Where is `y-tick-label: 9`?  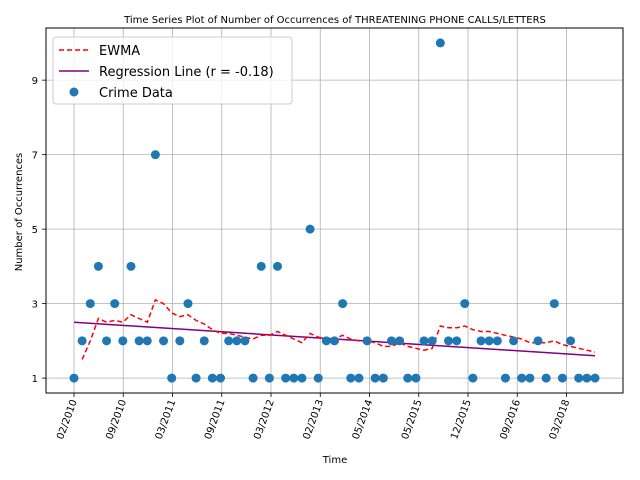 y-tick-label: 9 is located at coordinates (35, 81).